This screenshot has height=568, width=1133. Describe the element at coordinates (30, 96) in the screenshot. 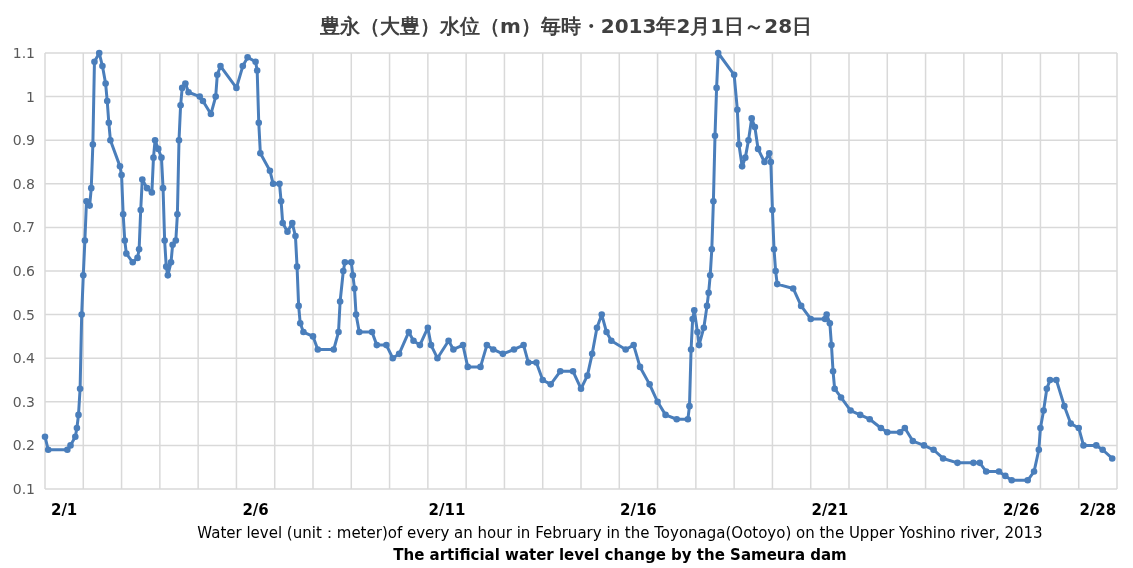

I see `y-tick-label: 1` at that location.